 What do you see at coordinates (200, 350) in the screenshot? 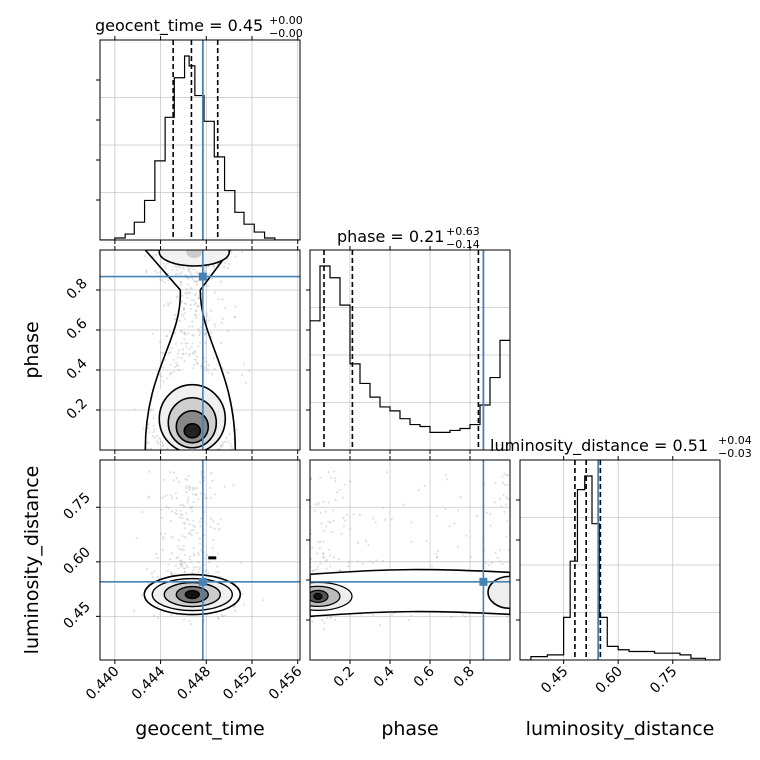
I see `panel-frame-phase-geocent_time` at bounding box center [200, 350].